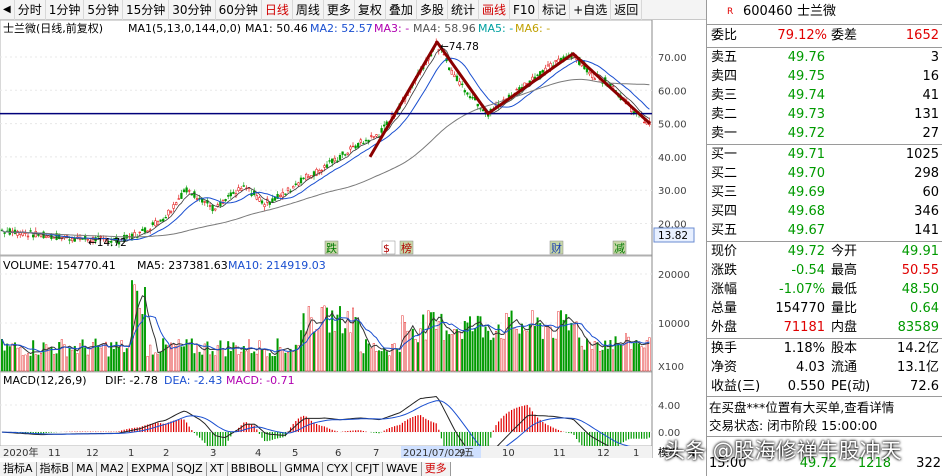 The width and height of the screenshot is (942, 476). I want to click on event-marker-label: 跌, so click(331, 248).